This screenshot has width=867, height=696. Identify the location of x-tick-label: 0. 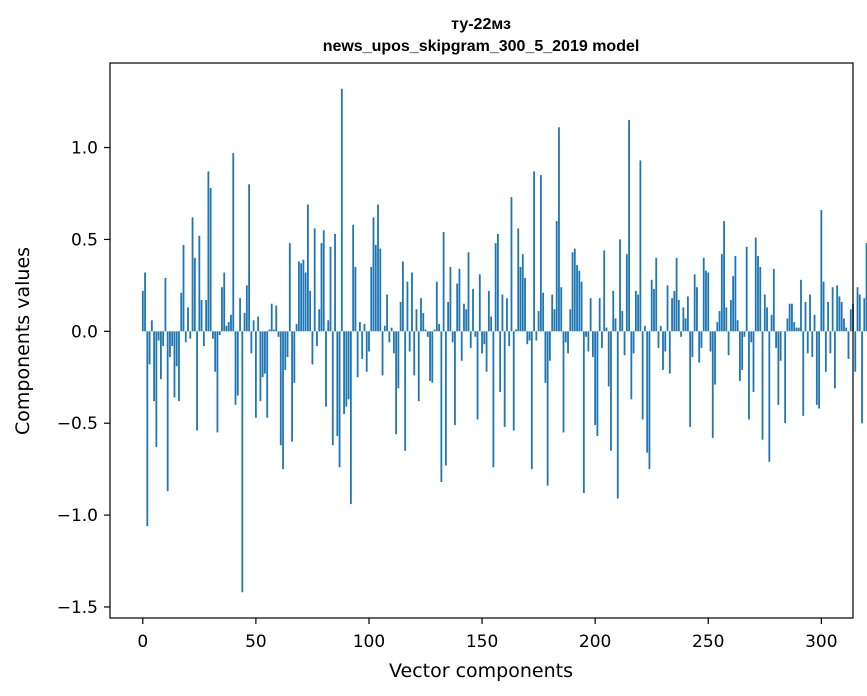
(142, 642).